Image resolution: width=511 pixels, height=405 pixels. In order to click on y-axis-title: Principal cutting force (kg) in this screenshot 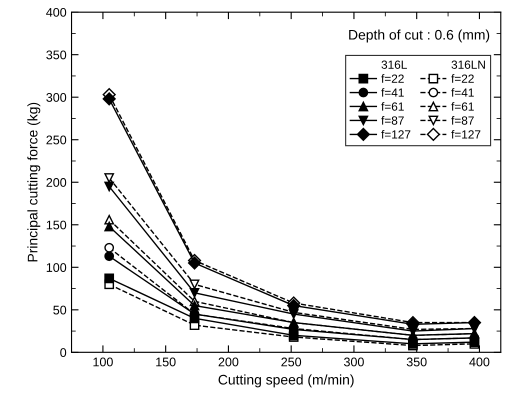, I will do `click(33, 182)`.